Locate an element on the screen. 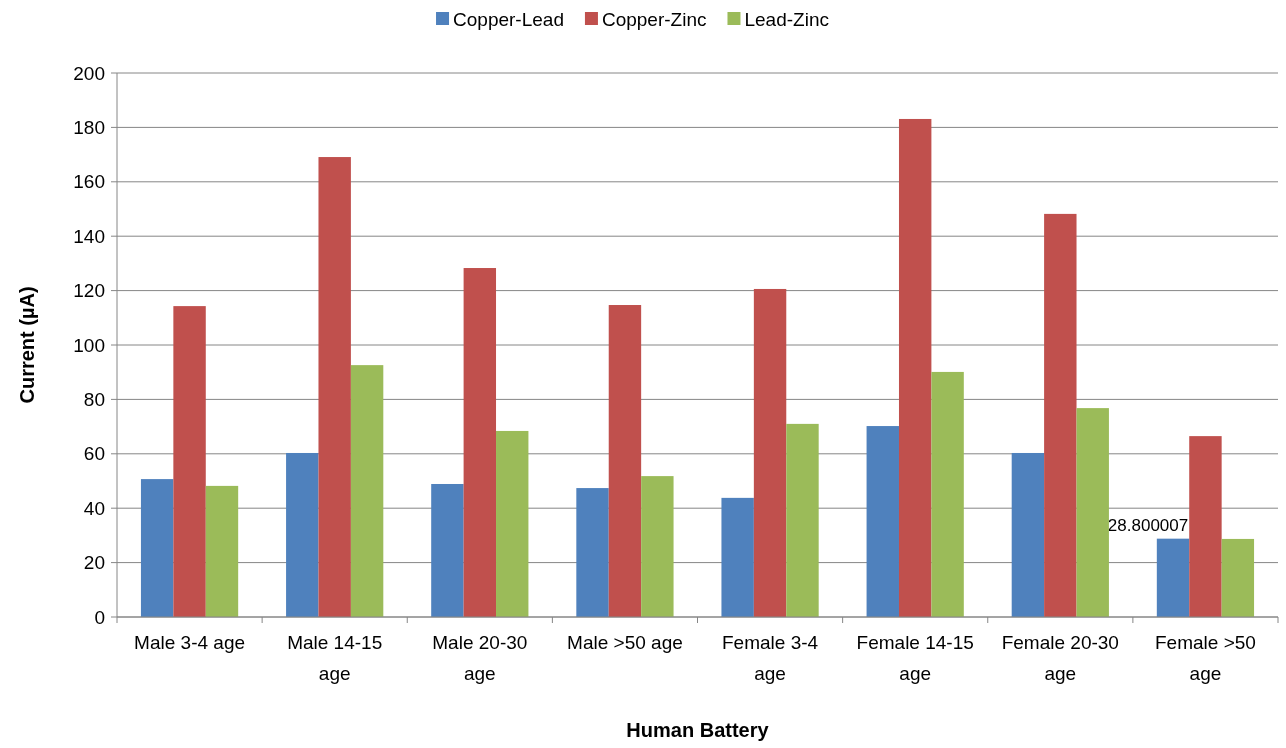 This screenshot has width=1286, height=748. y-tick-label: 20 is located at coordinates (94, 563).